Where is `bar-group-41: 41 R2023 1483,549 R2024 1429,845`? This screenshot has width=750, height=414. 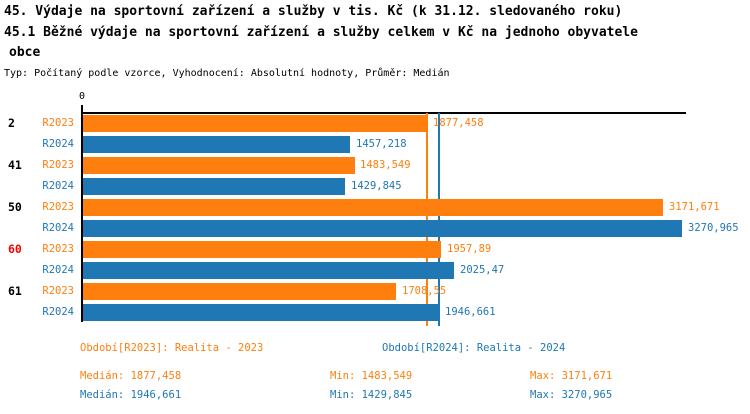 bar-group-41: 41 R2023 1483,549 R2024 1429,845 is located at coordinates (375, 176).